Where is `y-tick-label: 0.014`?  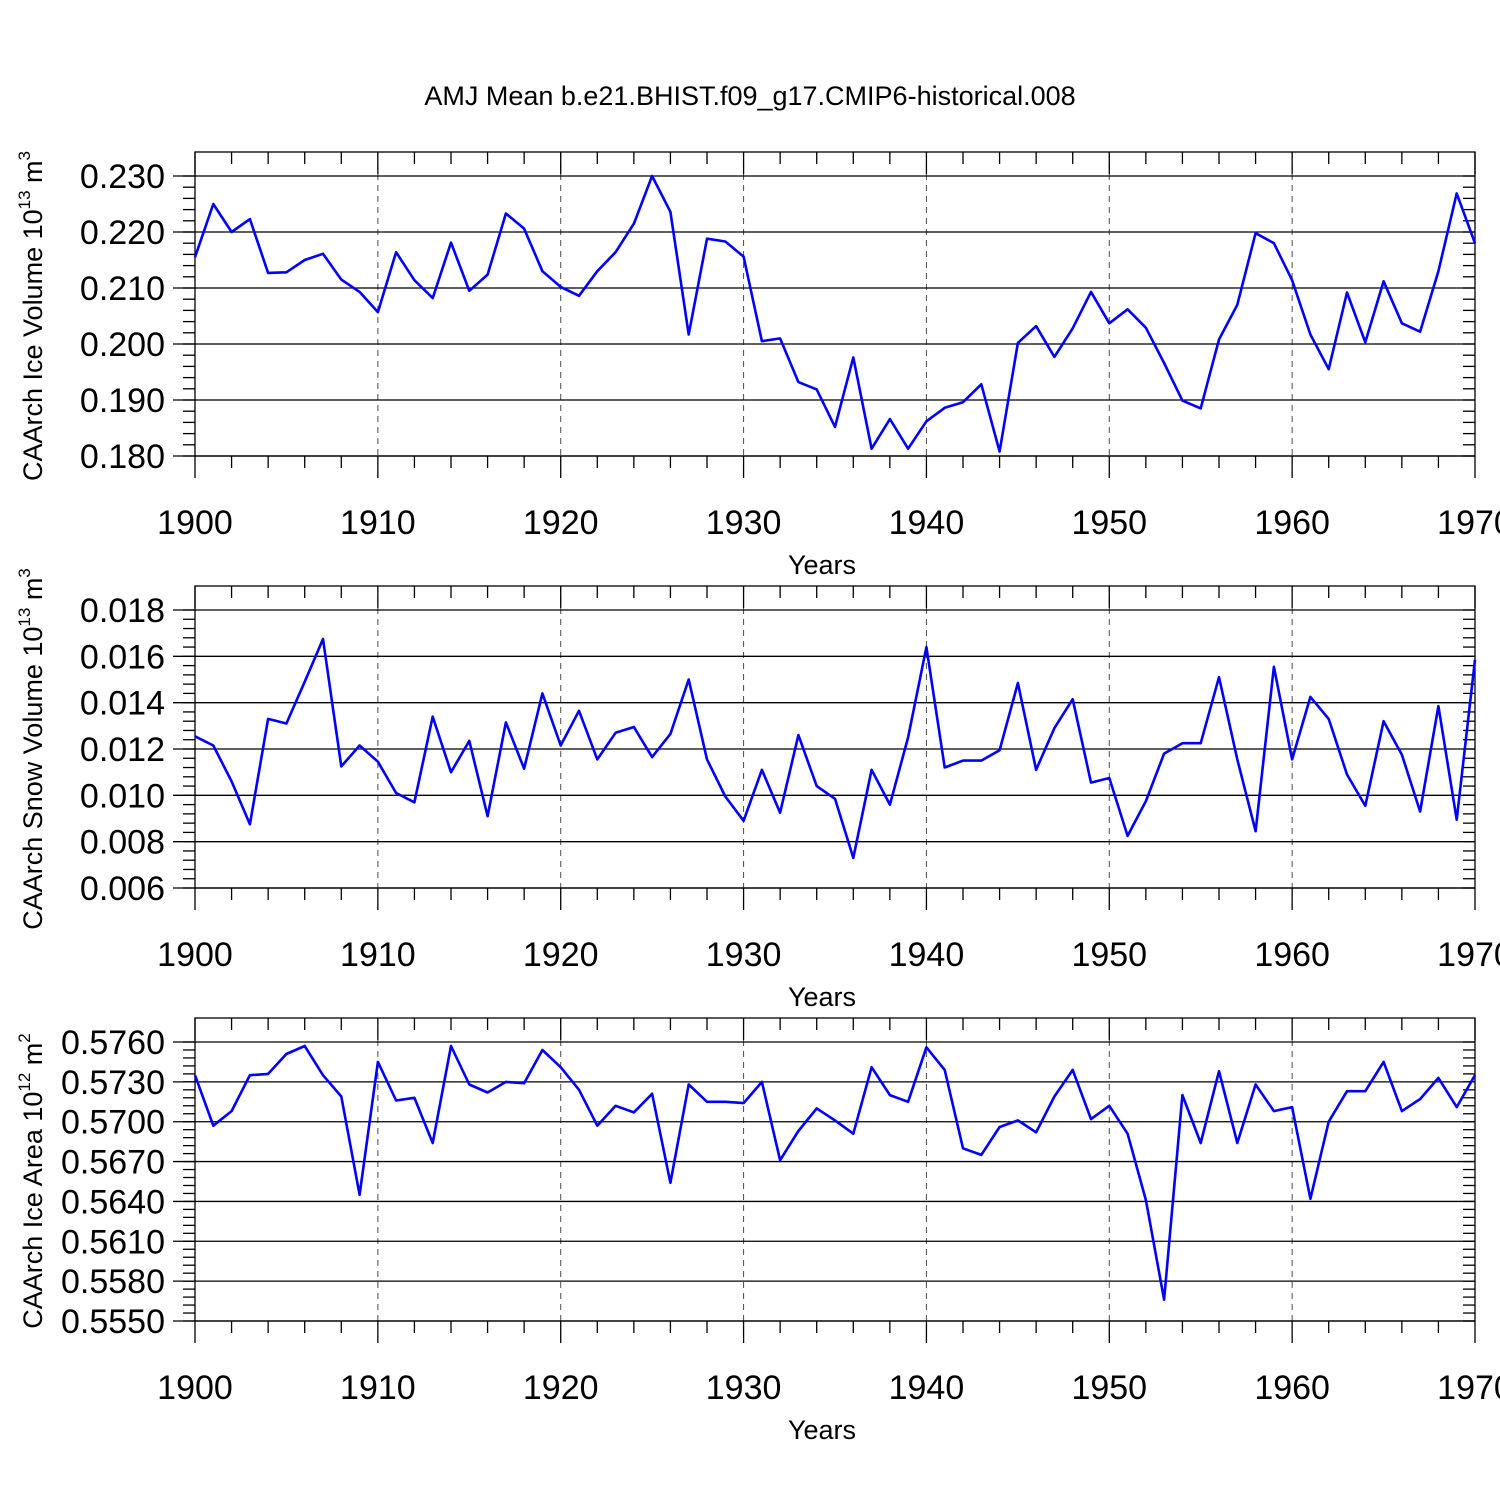
y-tick-label: 0.014 is located at coordinates (122, 704).